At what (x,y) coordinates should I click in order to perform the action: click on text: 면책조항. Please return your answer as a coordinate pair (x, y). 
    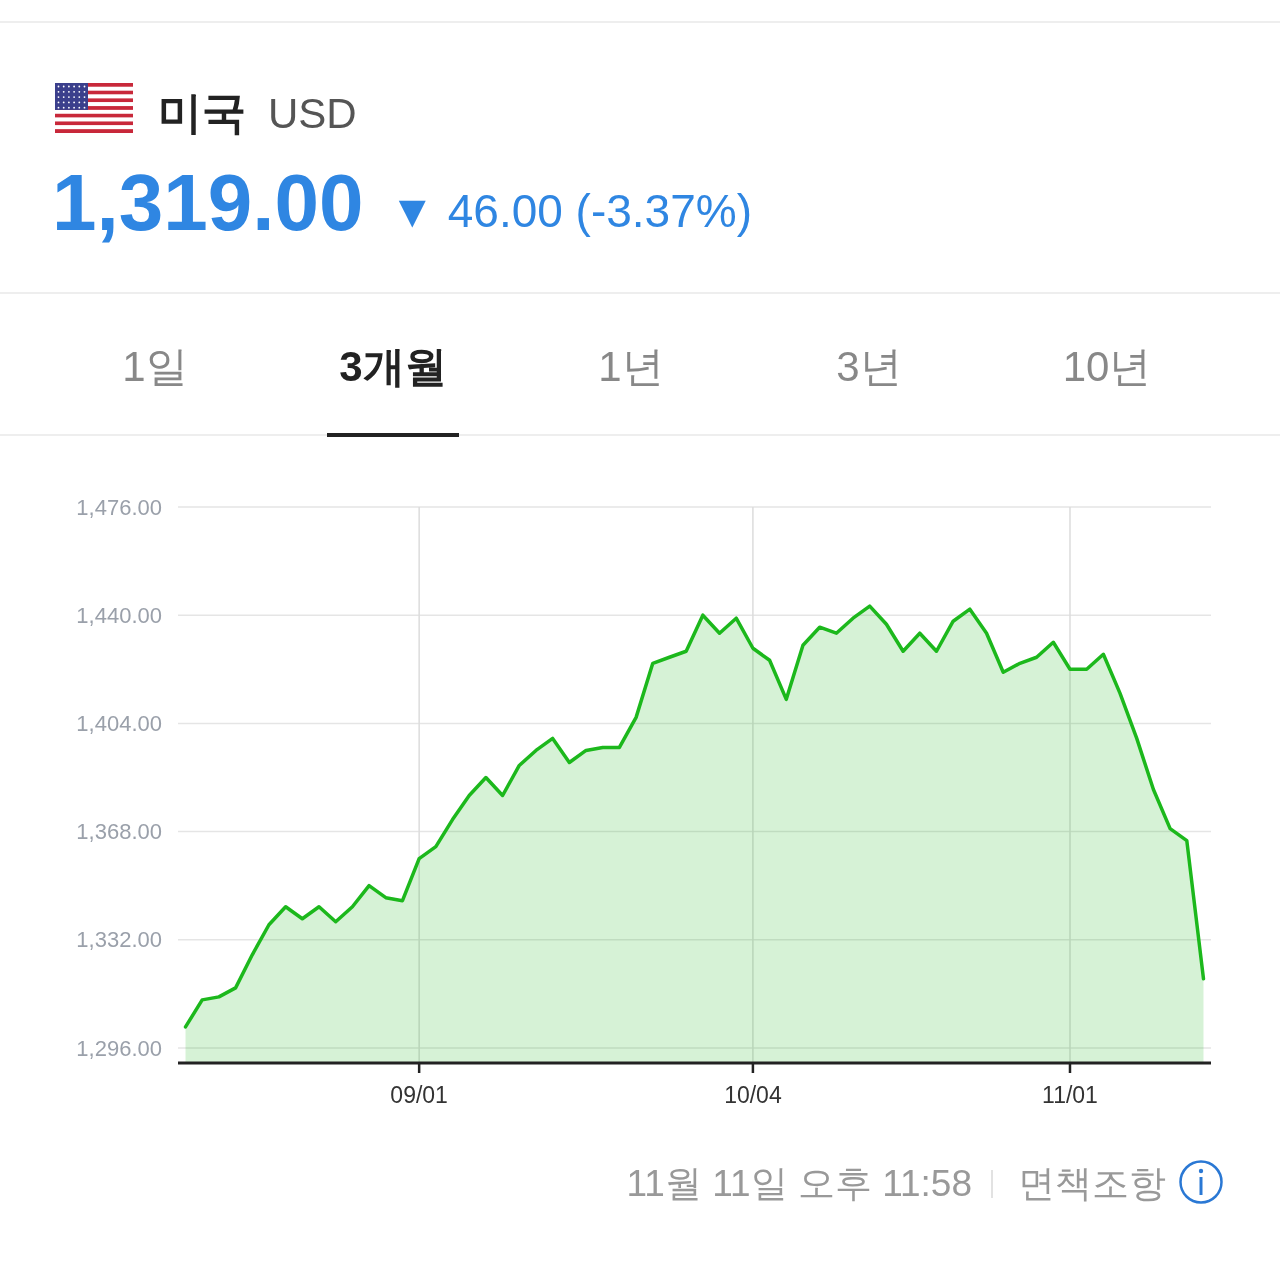
    Looking at the image, I should click on (1092, 1183).